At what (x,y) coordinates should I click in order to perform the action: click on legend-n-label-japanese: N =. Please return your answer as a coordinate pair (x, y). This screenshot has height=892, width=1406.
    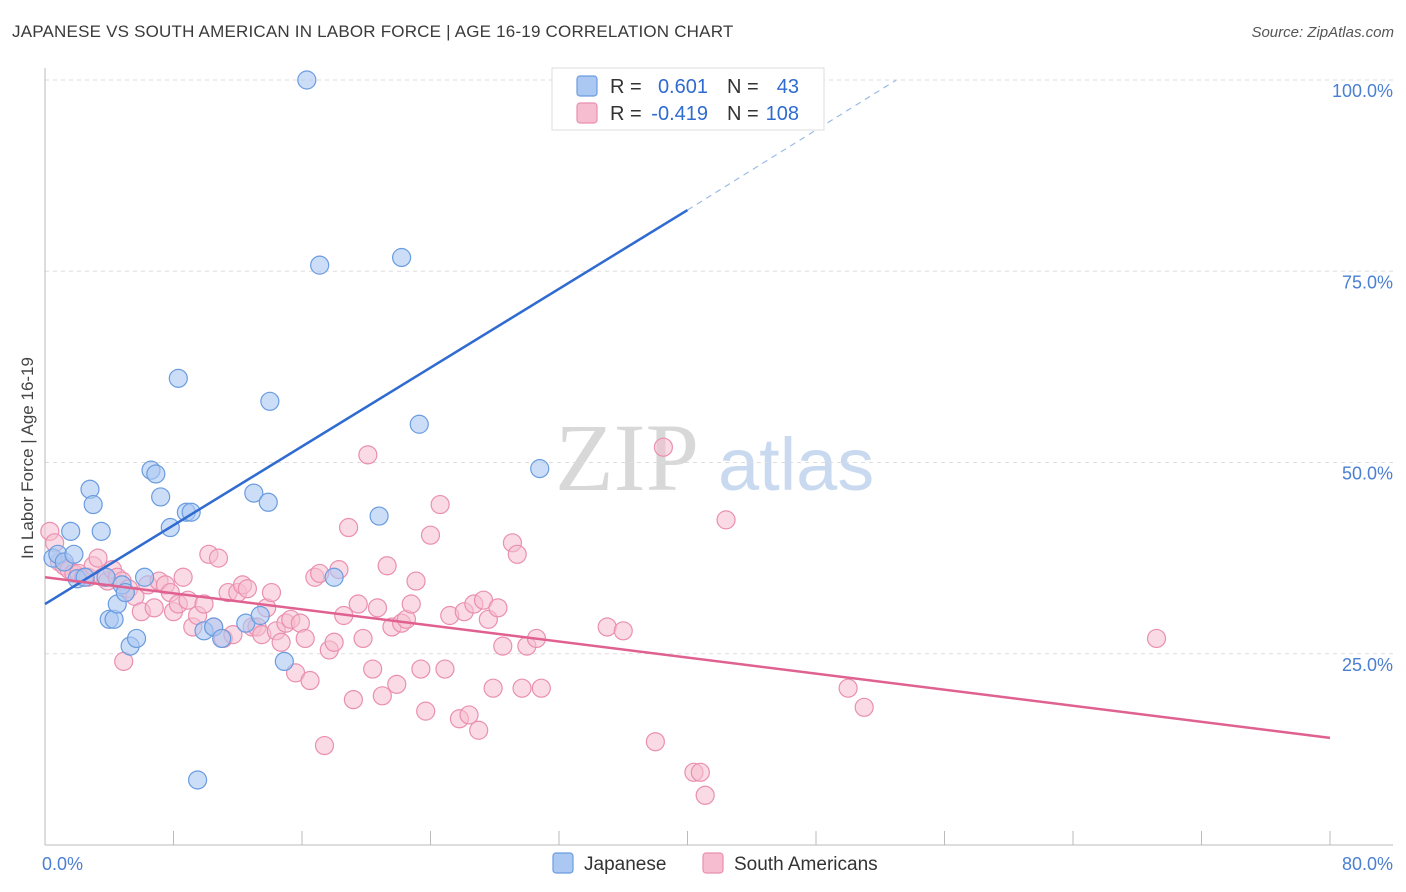
    Looking at the image, I should click on (743, 87).